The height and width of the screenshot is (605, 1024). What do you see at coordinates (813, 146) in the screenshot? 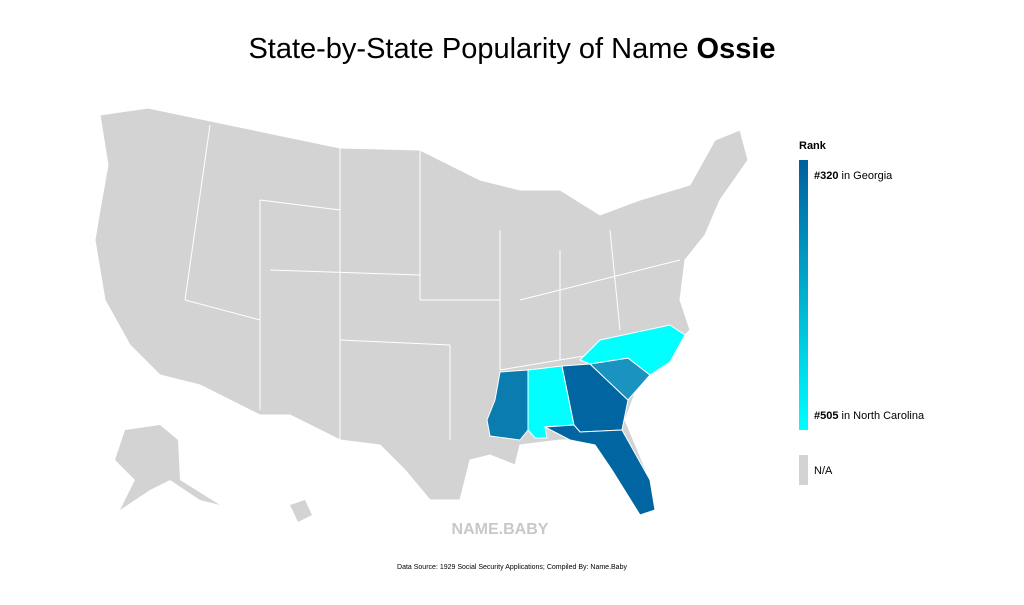
I see `legend-heading: Rank` at bounding box center [813, 146].